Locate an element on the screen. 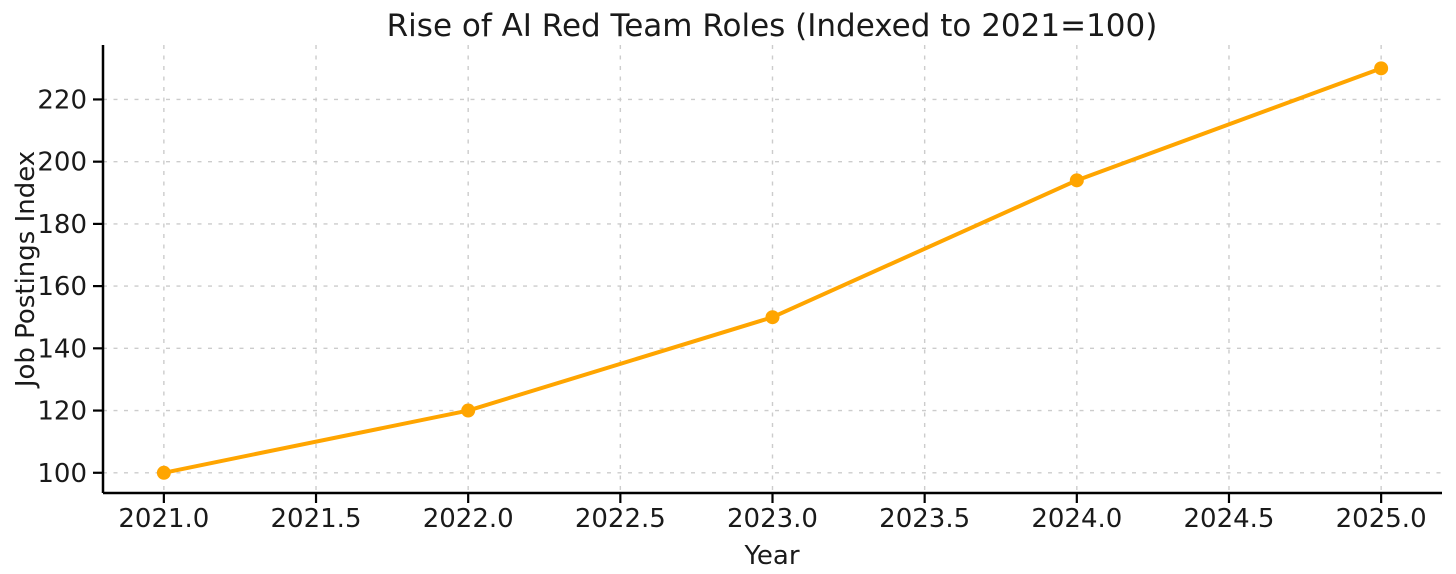 This screenshot has width=1456, height=574. x-tick-label: 2021.5 is located at coordinates (316, 519).